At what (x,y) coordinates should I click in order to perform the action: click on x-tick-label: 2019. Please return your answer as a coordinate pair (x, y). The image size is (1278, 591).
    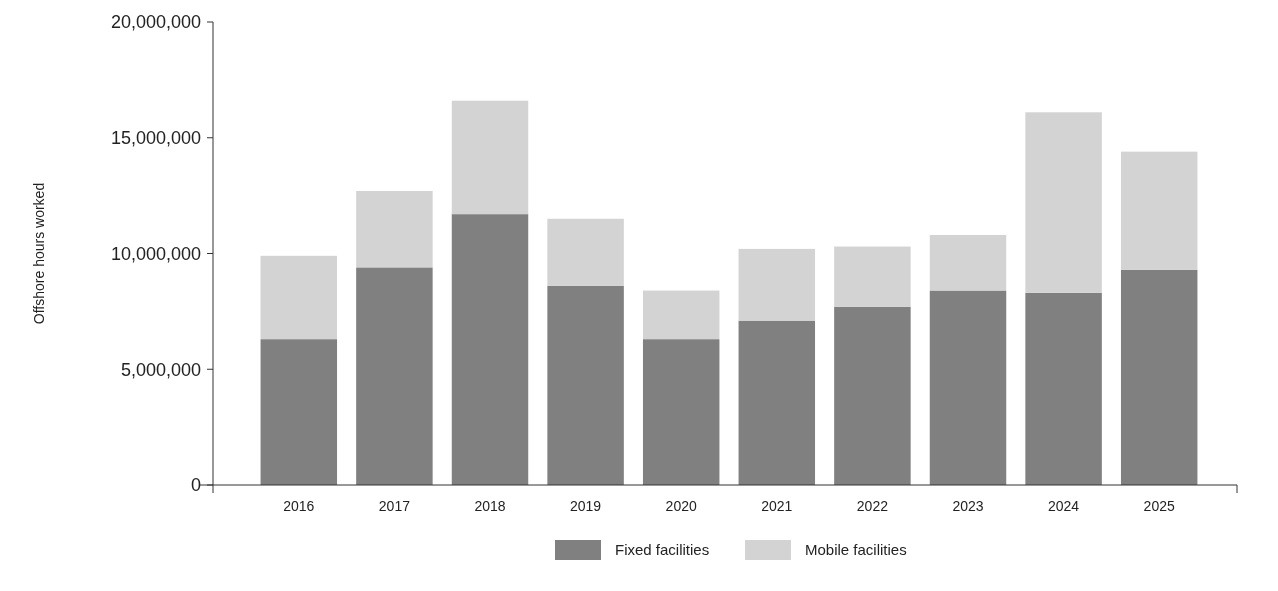
    Looking at the image, I should click on (586, 506).